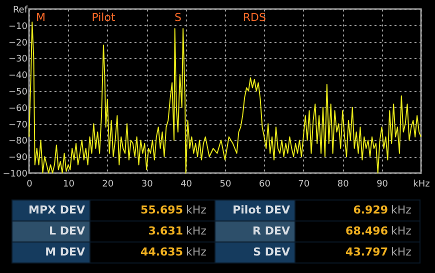 The width and height of the screenshot is (435, 273). I want to click on x-tick-label: 80, so click(343, 185).